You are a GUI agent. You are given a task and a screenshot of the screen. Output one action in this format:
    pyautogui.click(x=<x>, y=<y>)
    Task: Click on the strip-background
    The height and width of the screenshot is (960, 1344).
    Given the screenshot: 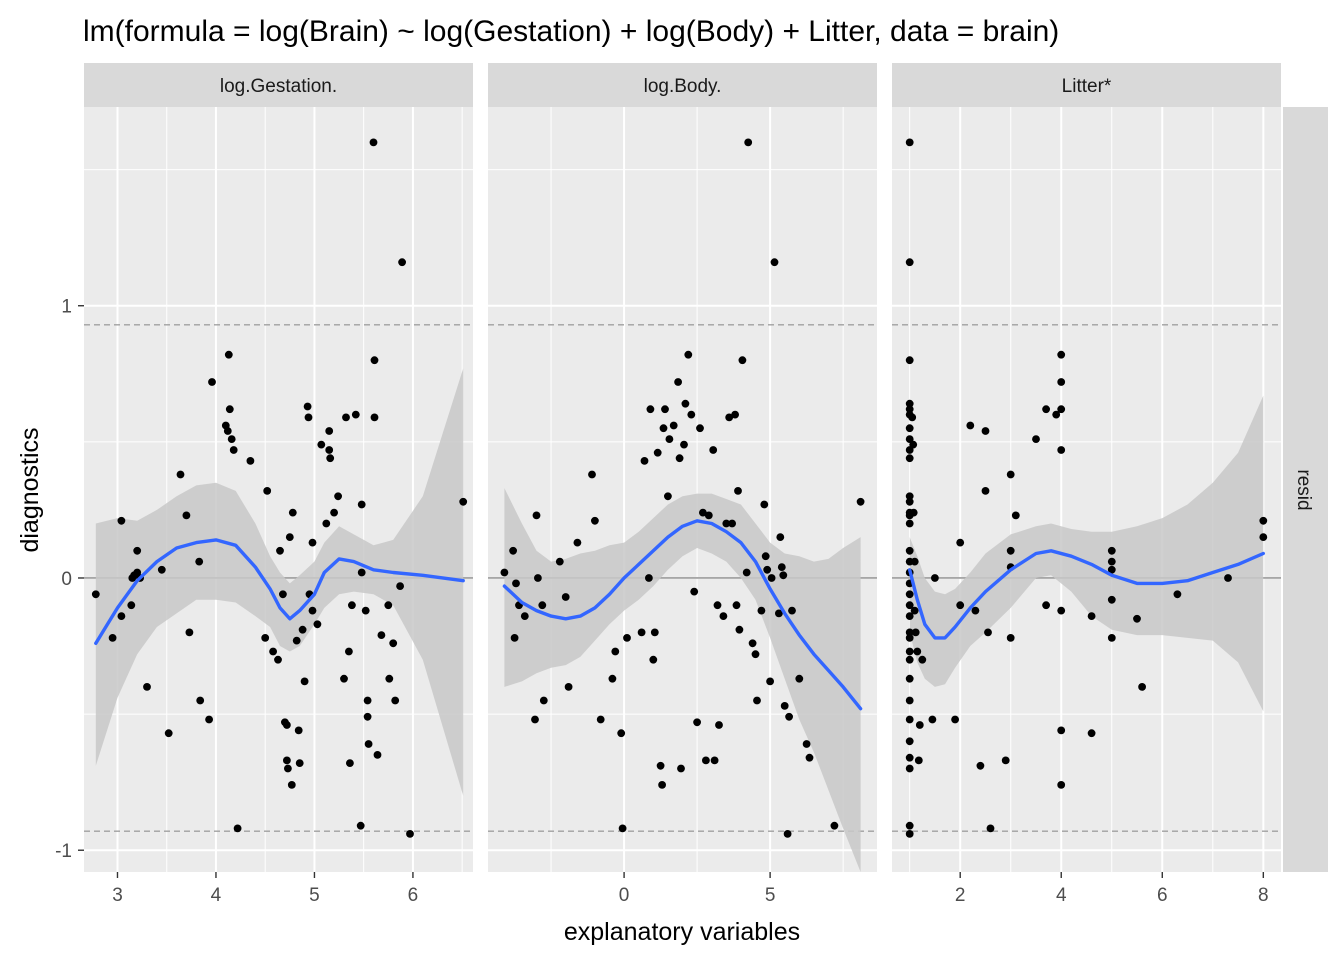 What is the action you would take?
    pyautogui.click(x=278, y=85)
    